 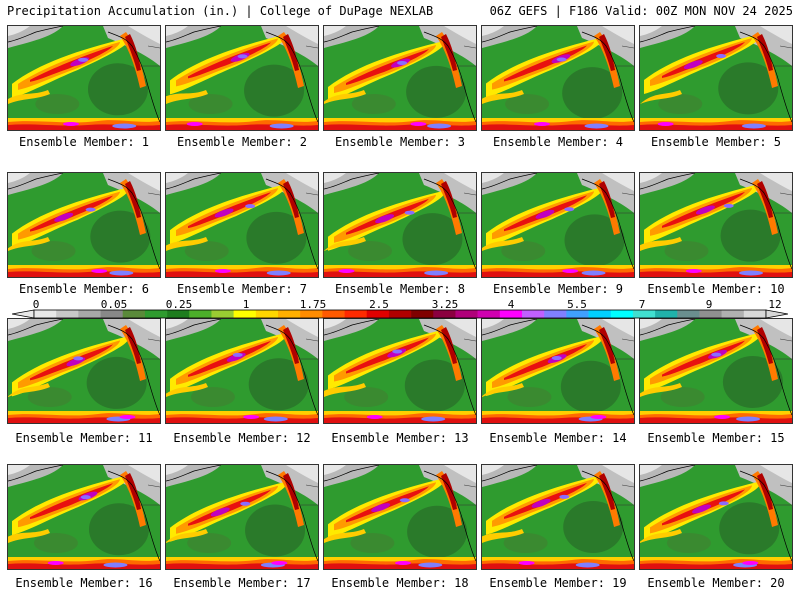 I want to click on colorbar-tick-label: 0, so click(x=36, y=304).